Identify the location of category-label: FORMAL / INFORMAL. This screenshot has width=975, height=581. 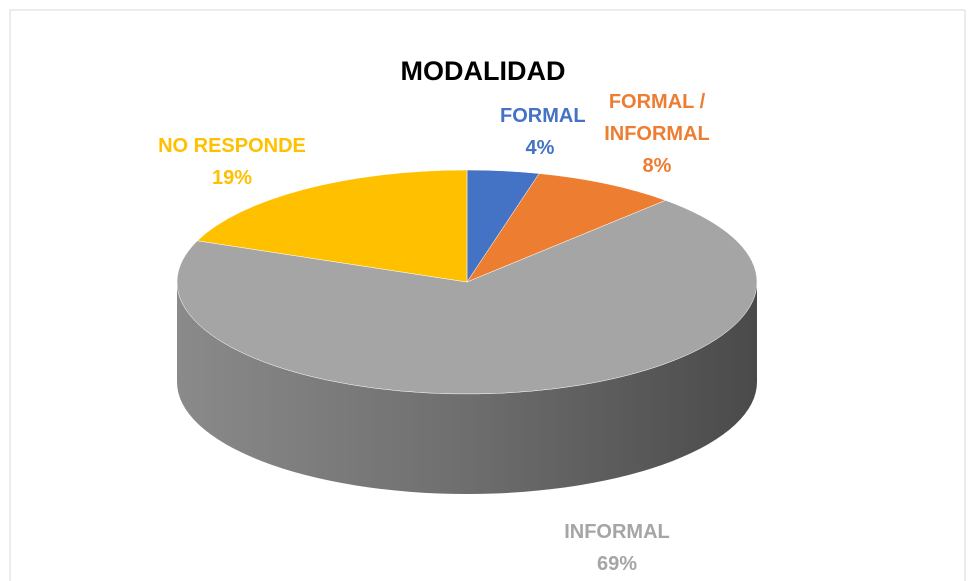
(657, 118).